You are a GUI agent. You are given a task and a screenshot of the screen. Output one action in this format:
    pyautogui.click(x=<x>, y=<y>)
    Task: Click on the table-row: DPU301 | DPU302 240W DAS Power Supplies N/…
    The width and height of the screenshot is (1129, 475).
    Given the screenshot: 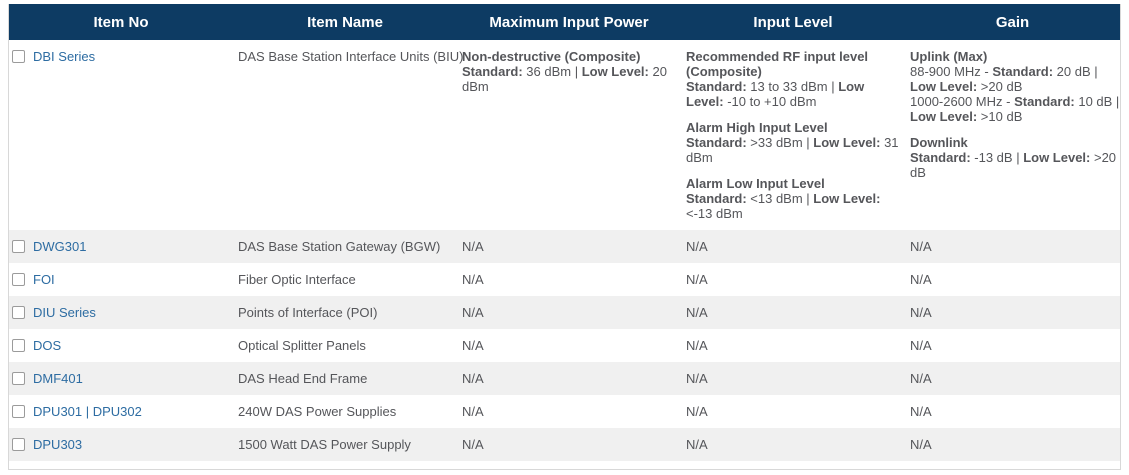 What is the action you would take?
    pyautogui.click(x=564, y=411)
    